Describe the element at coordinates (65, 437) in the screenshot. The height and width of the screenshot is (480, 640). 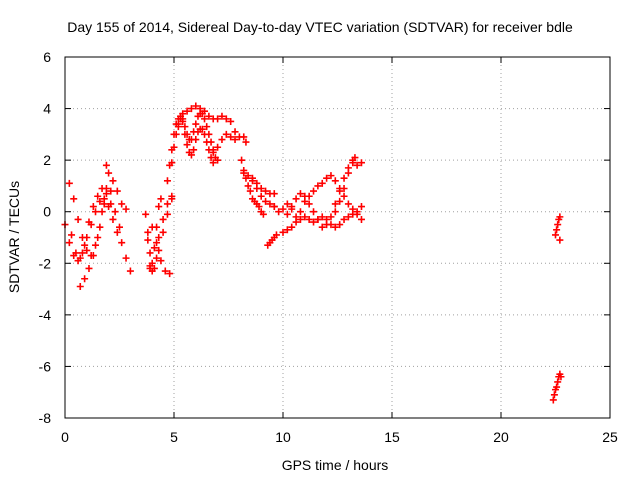
I see `x-tick-label: 0` at that location.